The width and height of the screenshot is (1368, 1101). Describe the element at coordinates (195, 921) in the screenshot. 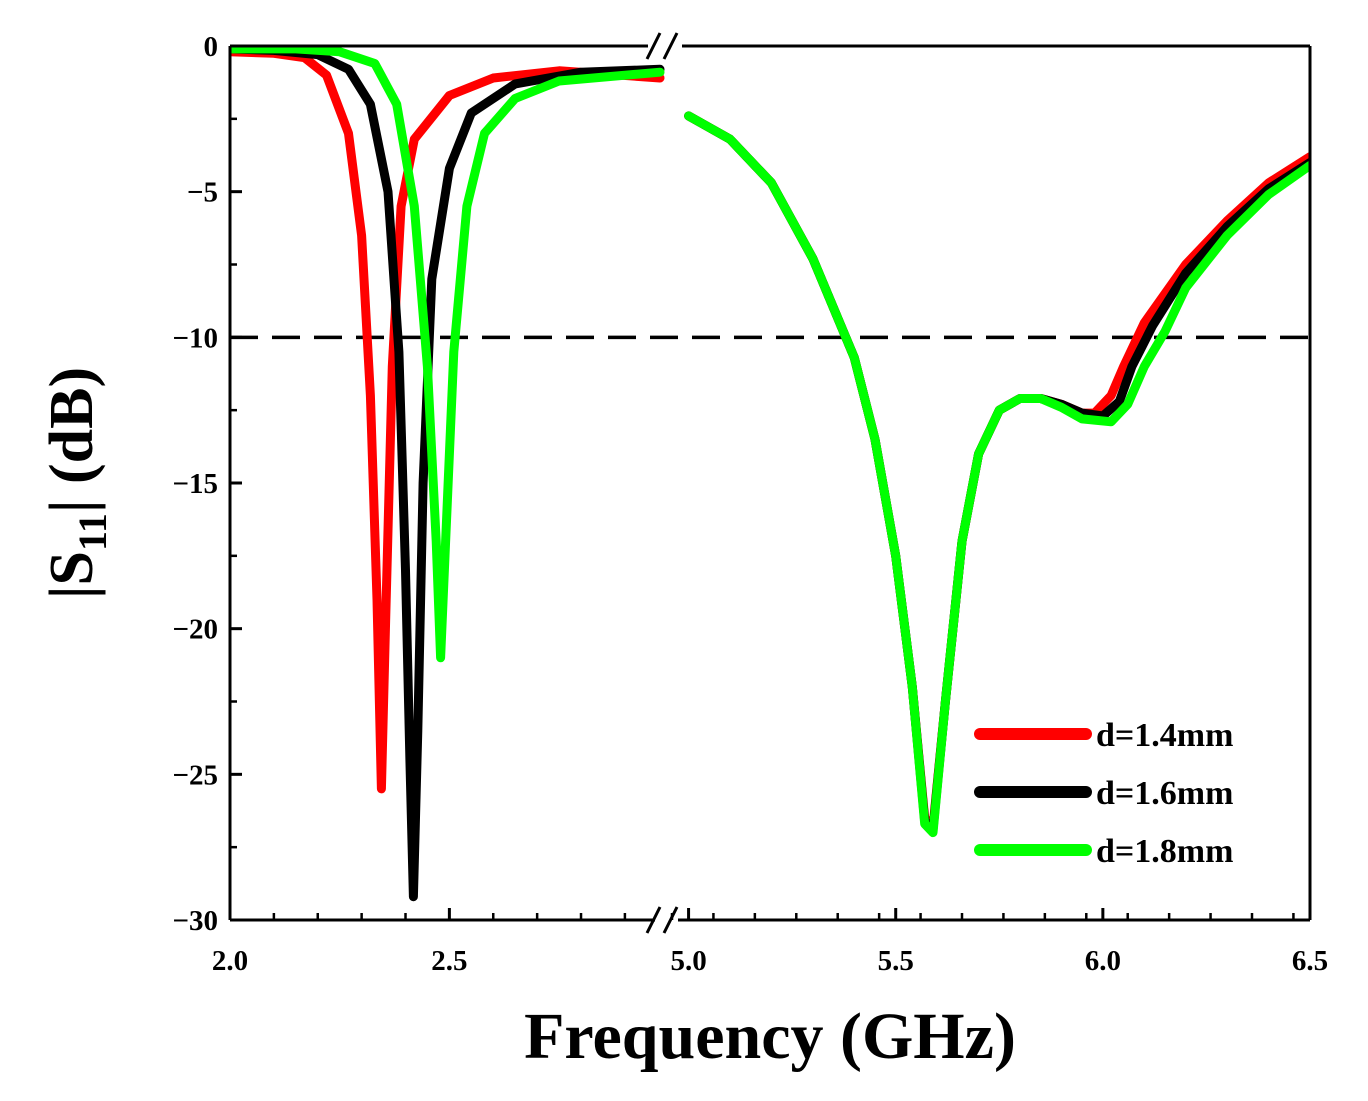

I see `y-tick-label: −30` at that location.